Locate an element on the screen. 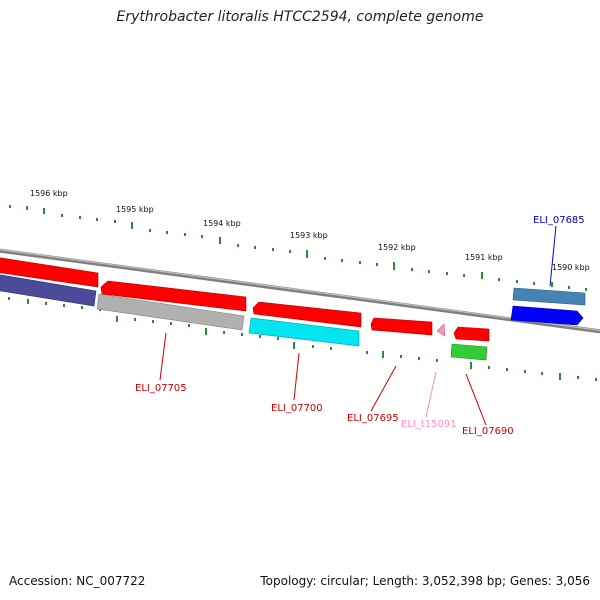  gene-cyan is located at coordinates (304, 332).